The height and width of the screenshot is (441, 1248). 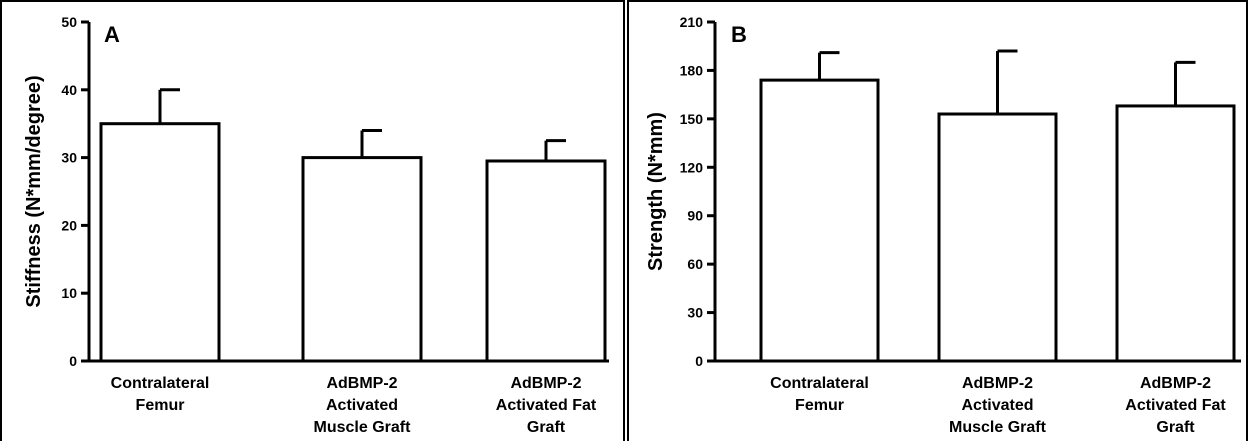 I want to click on panel-b-y-tick-label: 150, so click(x=692, y=119).